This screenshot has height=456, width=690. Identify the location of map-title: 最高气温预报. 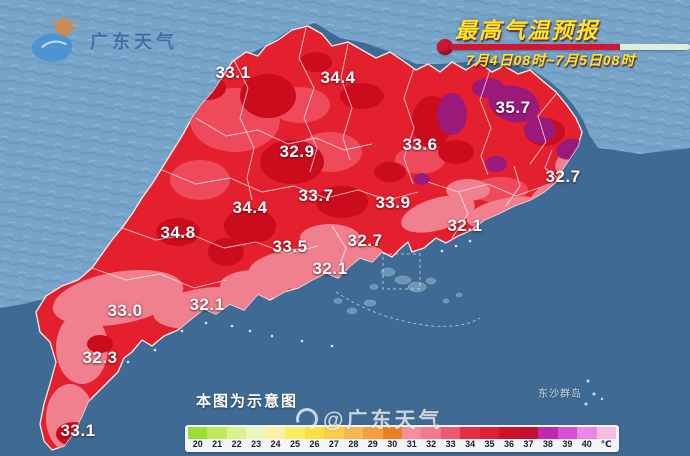
(527, 30).